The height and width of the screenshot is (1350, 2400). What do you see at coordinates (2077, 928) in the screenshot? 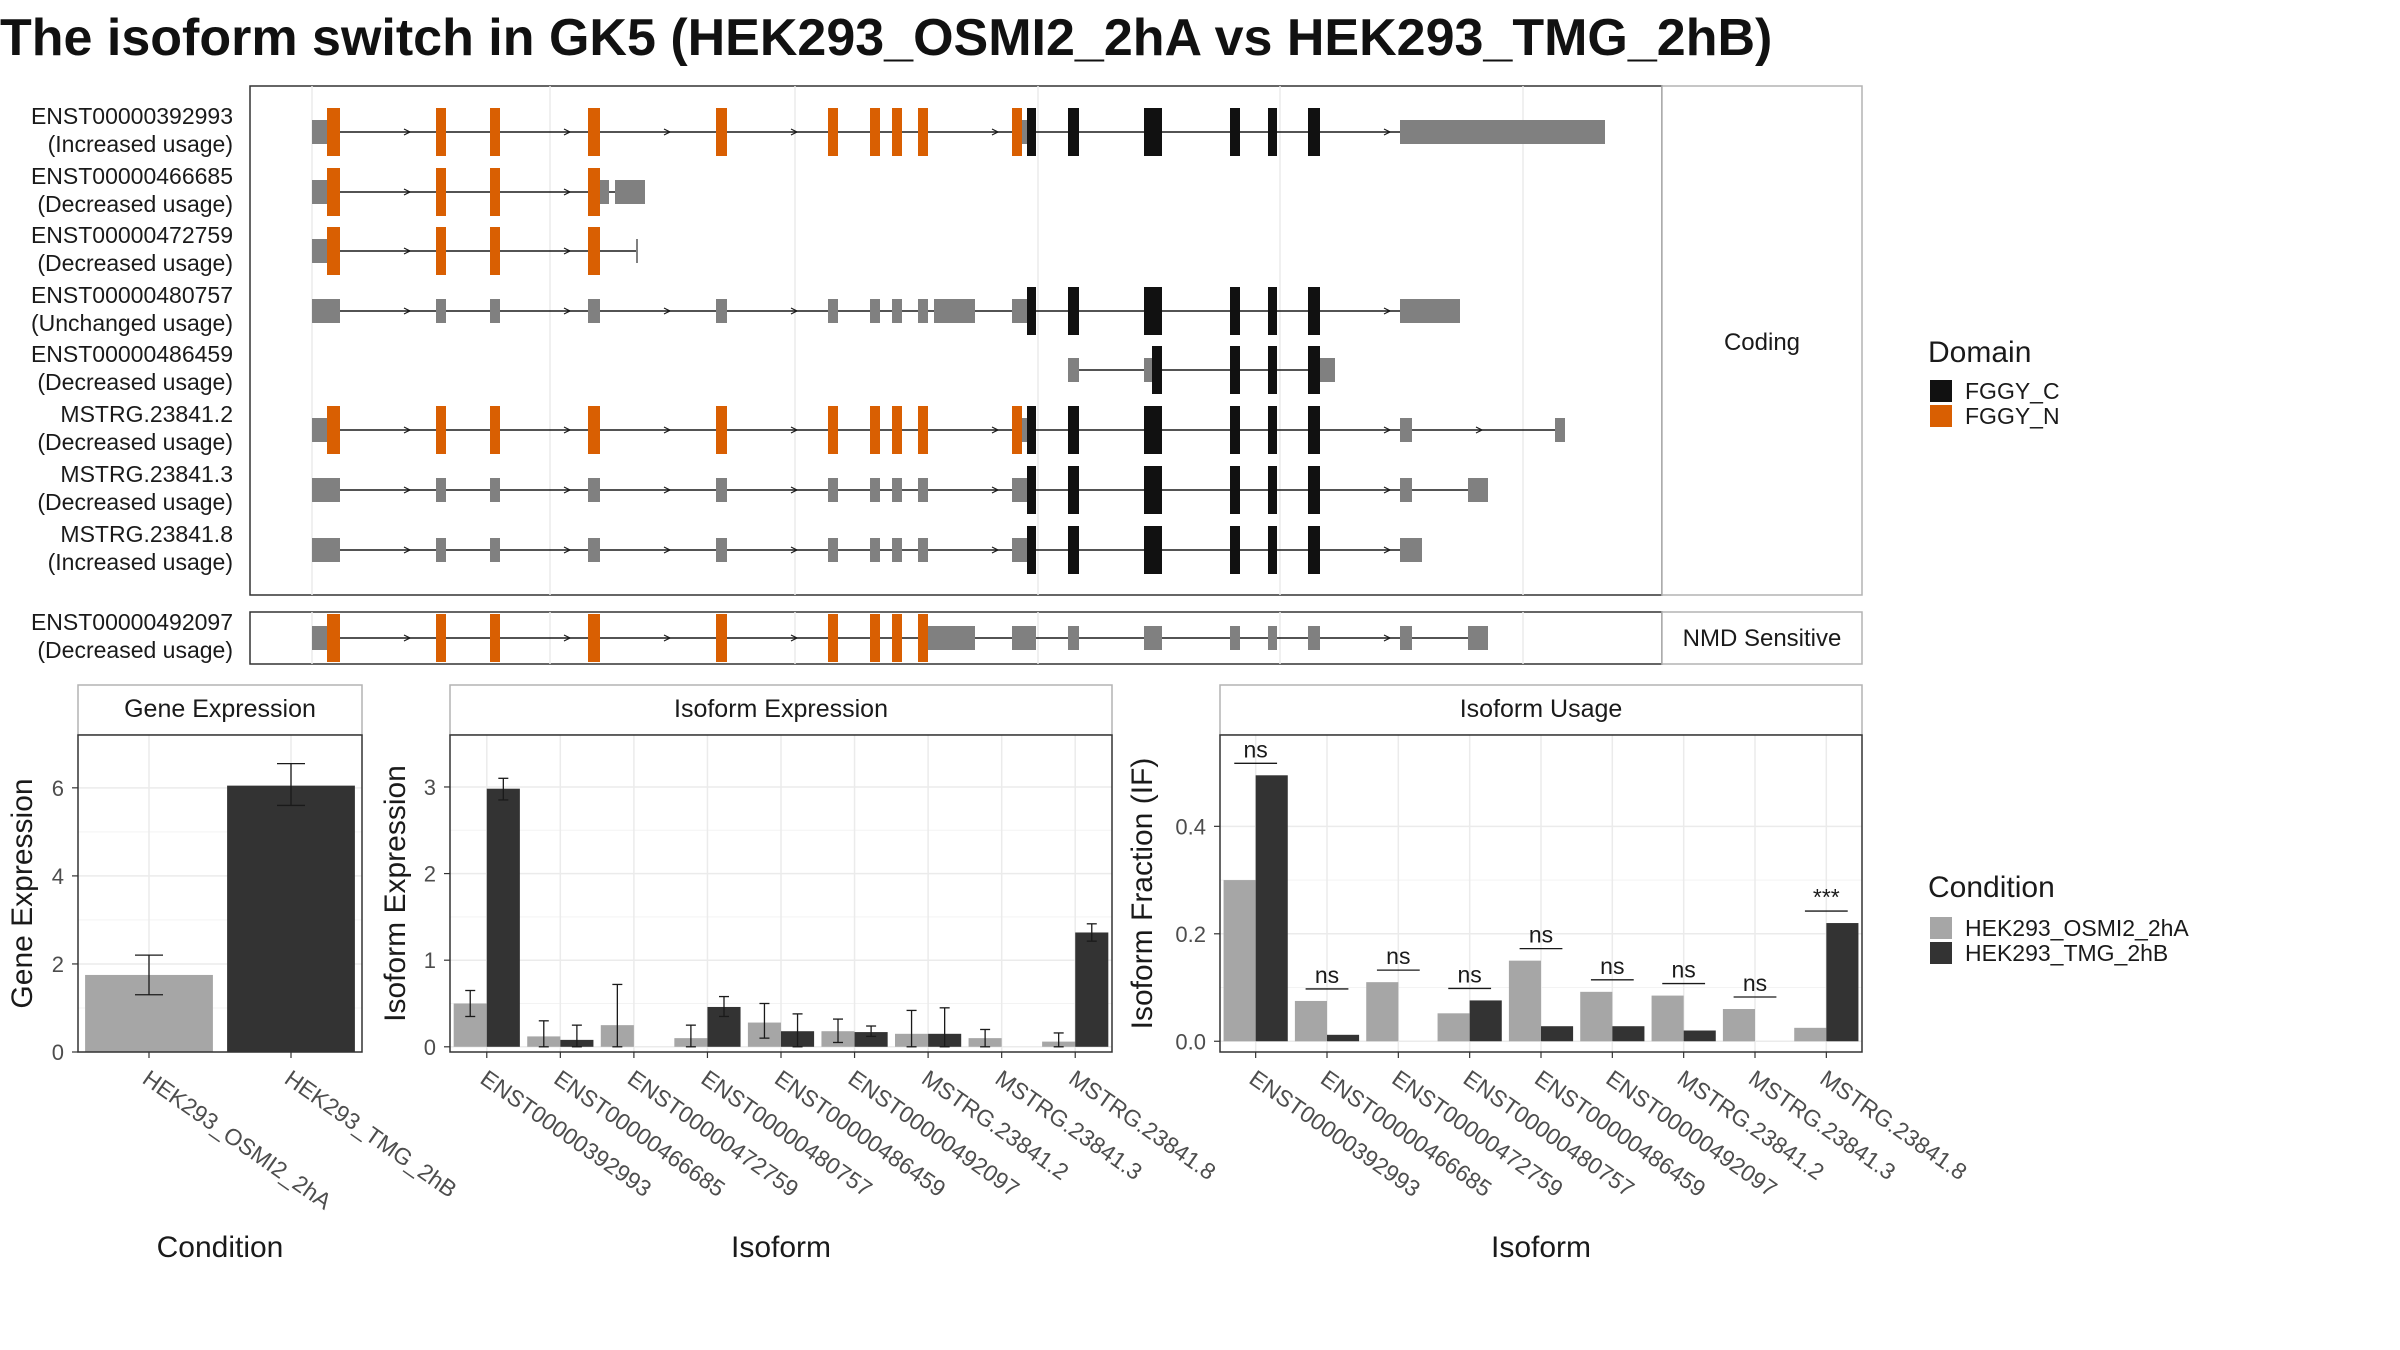
I see `condition-legend-label: HEK293_OSMI2_2hA` at bounding box center [2077, 928].